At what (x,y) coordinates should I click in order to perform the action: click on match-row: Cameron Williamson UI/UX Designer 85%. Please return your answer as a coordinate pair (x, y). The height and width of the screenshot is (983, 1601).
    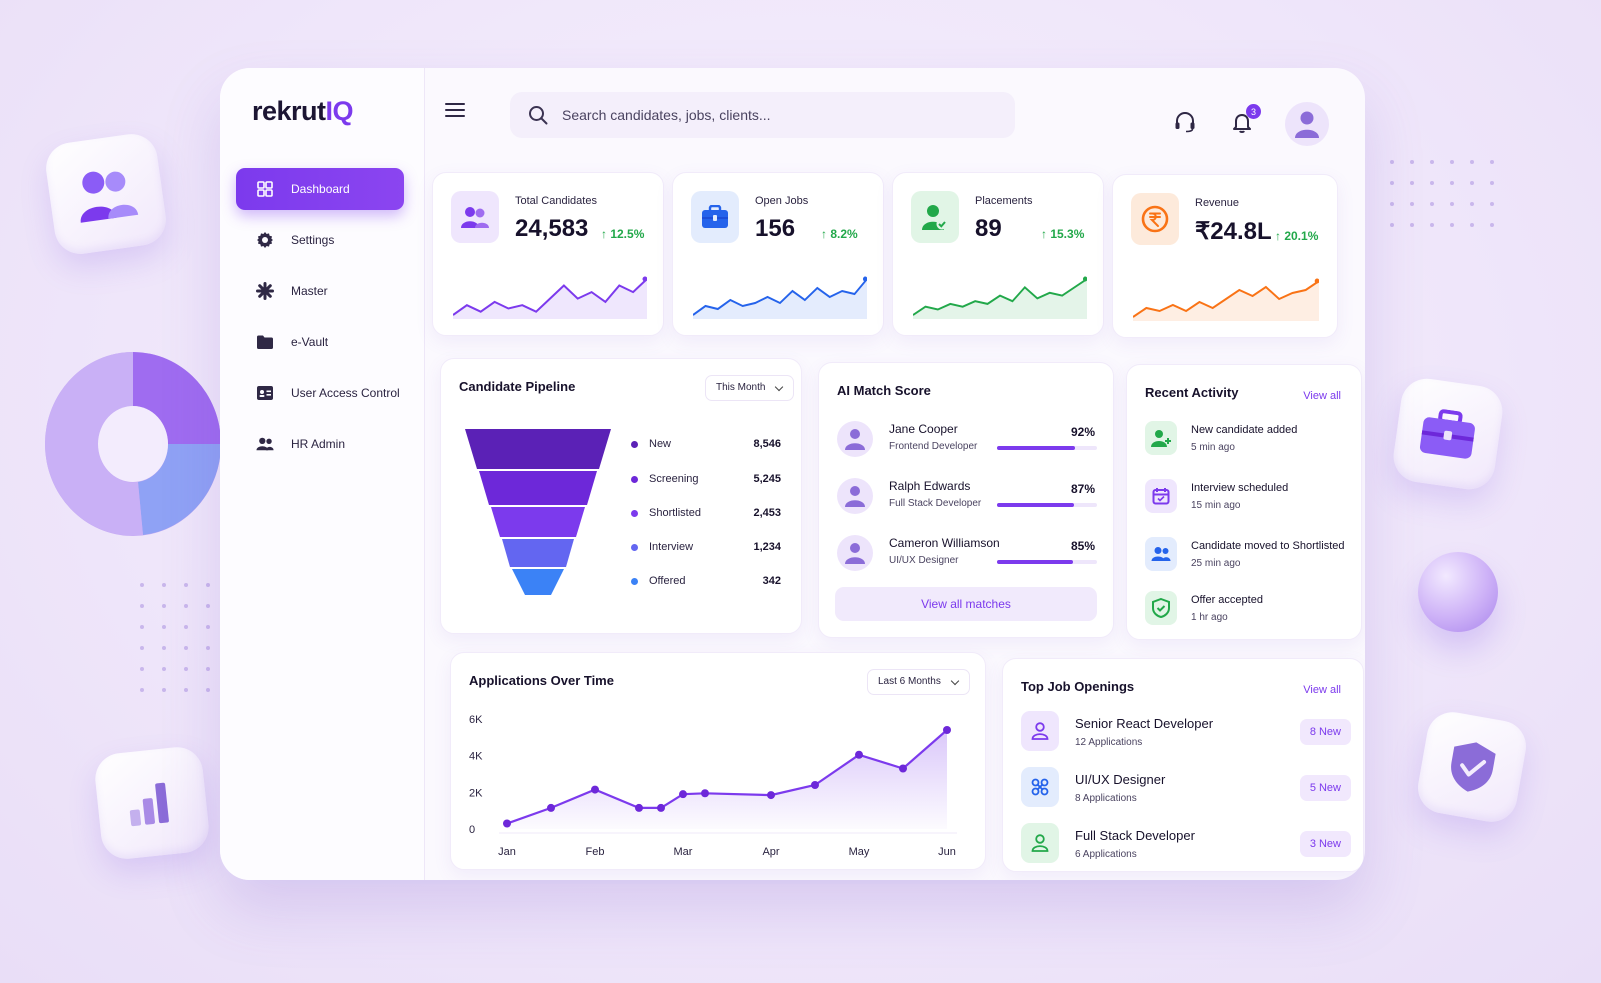
    Looking at the image, I should click on (969, 555).